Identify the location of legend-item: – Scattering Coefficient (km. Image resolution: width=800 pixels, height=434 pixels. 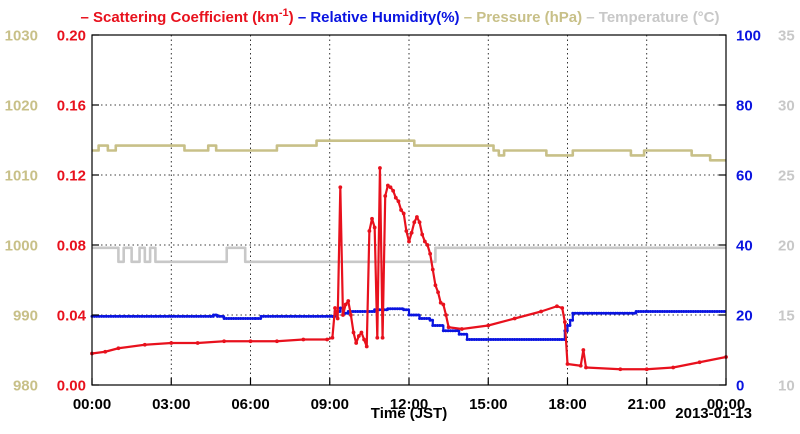
(179, 17).